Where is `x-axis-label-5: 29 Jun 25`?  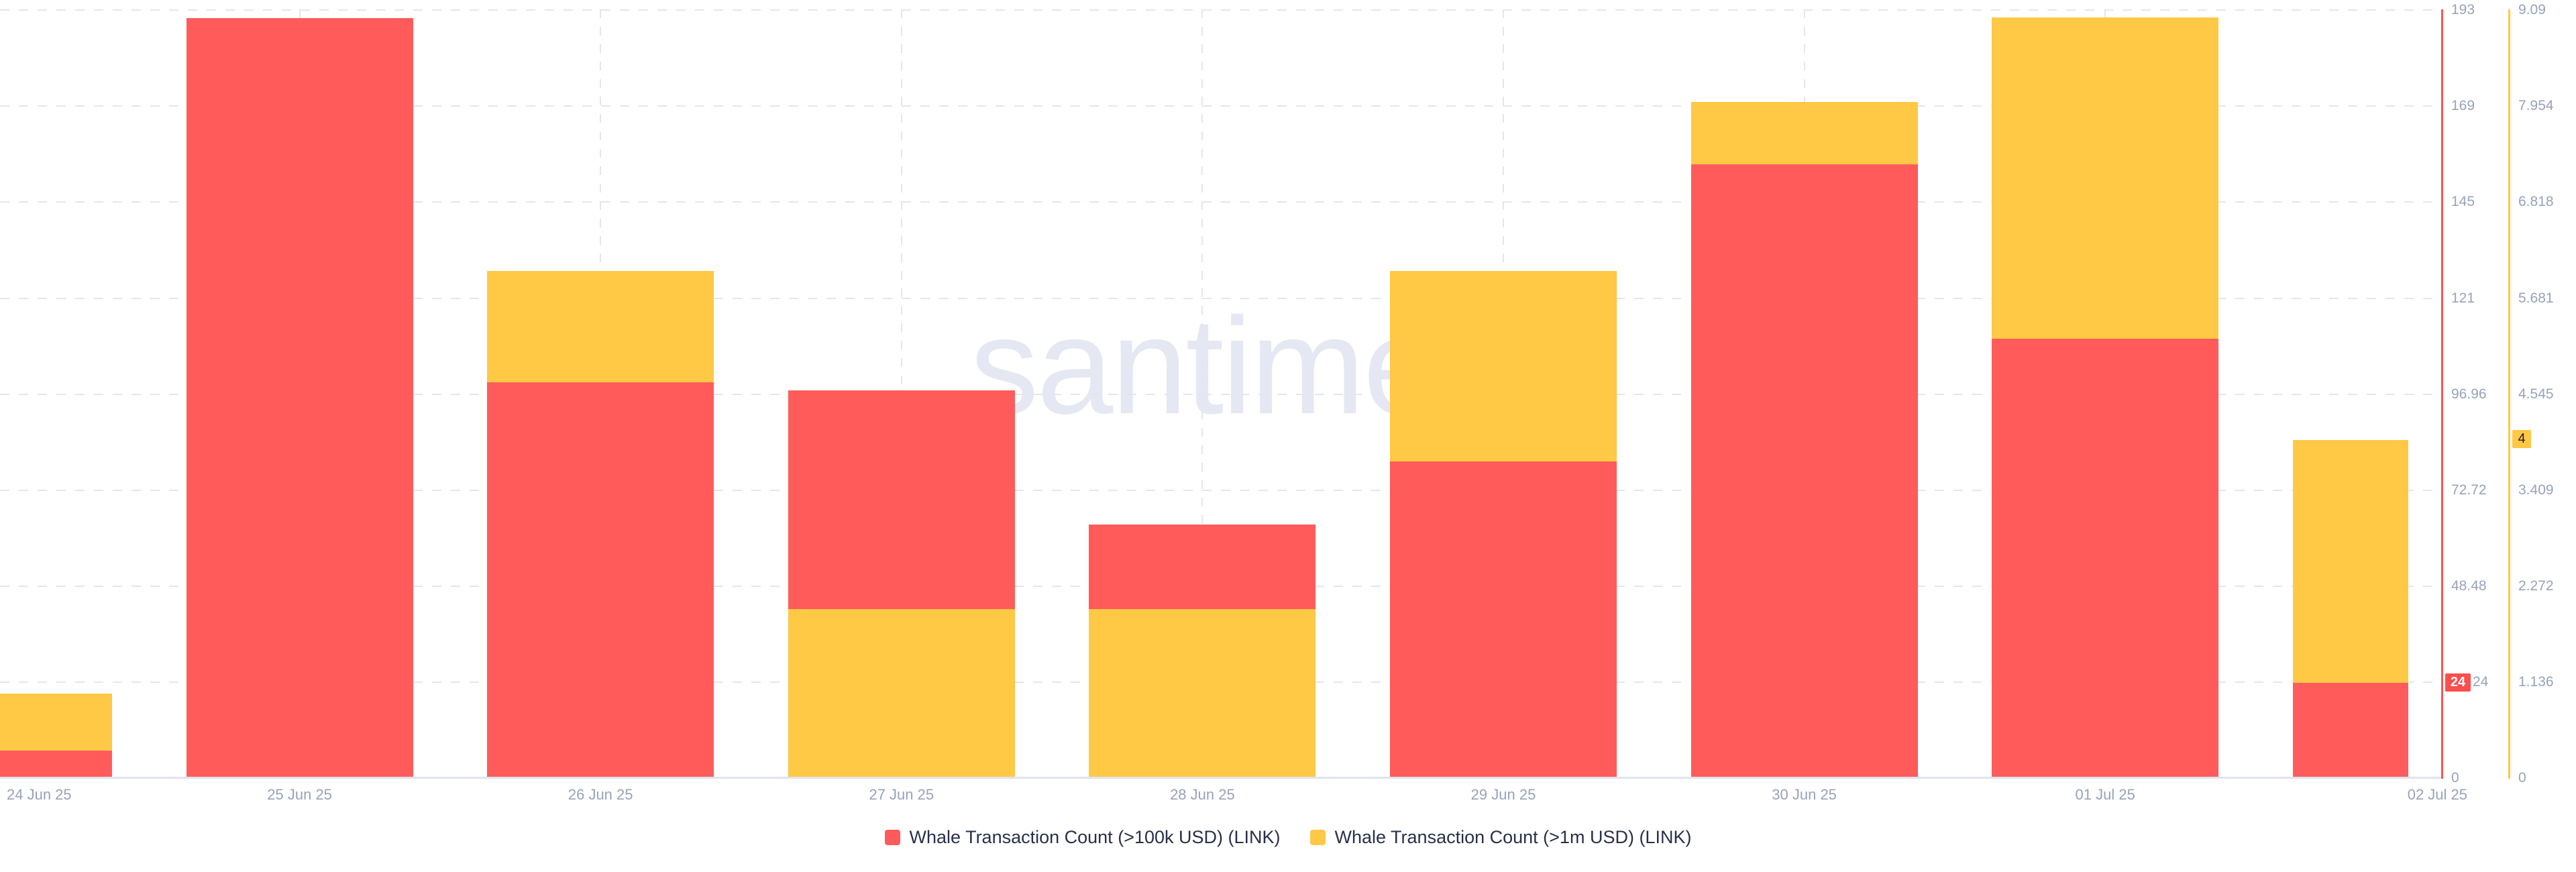
x-axis-label-5: 29 Jun 25 is located at coordinates (1503, 795).